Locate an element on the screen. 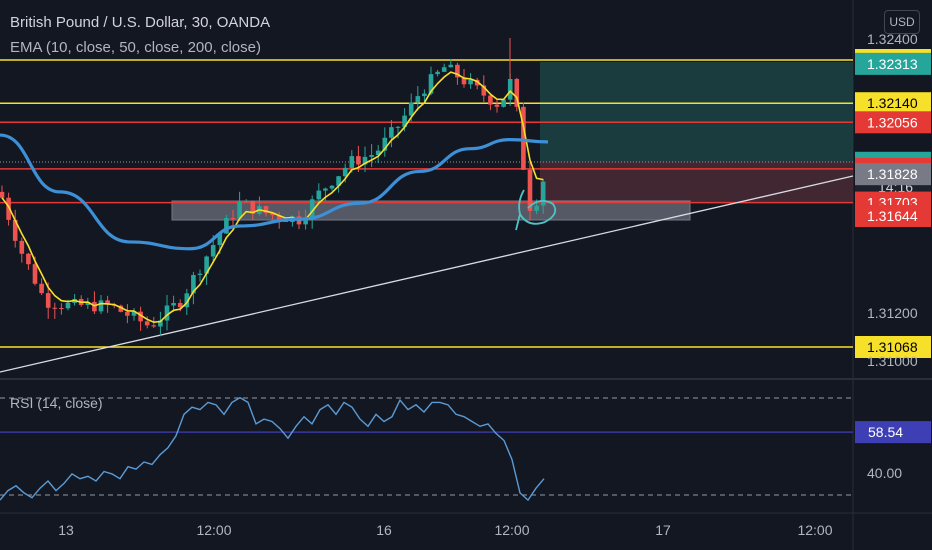 The width and height of the screenshot is (932, 550). currency-button: USD is located at coordinates (902, 22).